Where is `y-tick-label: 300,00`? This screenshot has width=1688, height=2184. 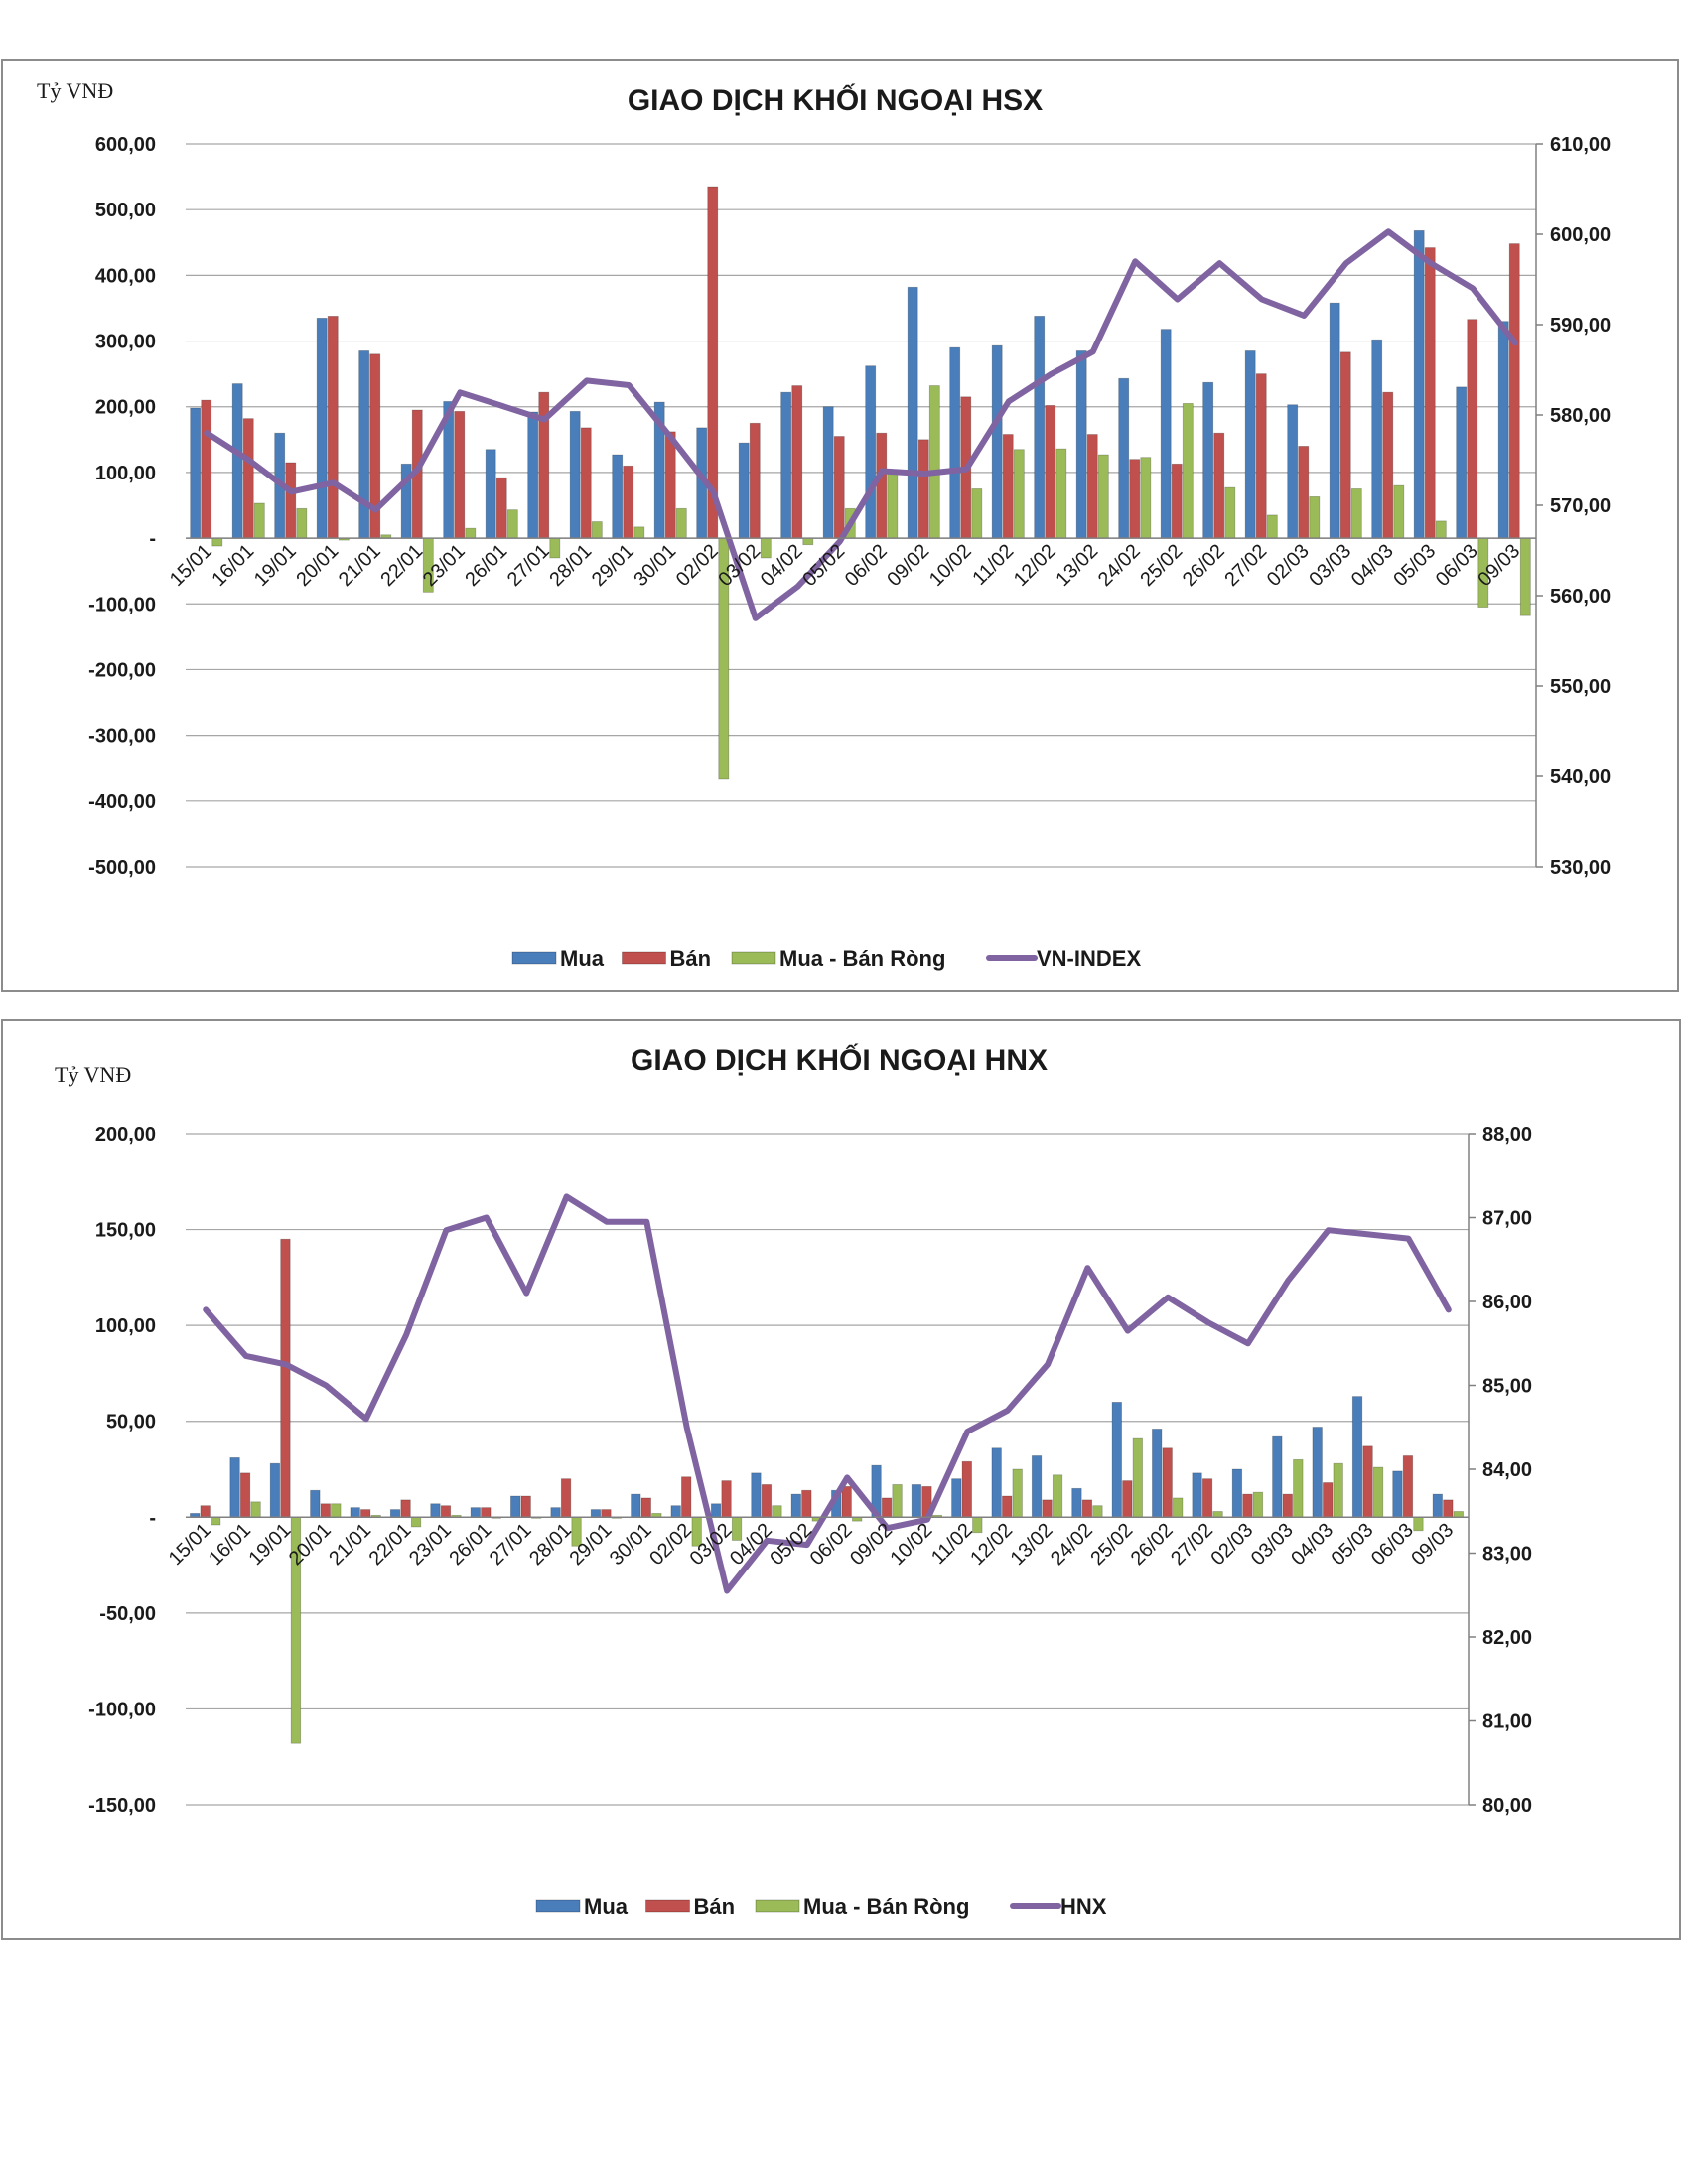 y-tick-label: 300,00 is located at coordinates (125, 342).